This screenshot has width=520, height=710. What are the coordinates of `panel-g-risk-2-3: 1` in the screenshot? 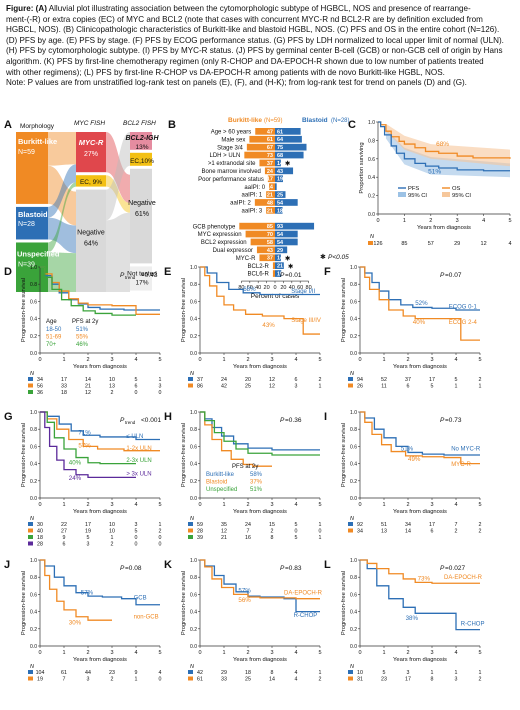 It's located at (112, 538).